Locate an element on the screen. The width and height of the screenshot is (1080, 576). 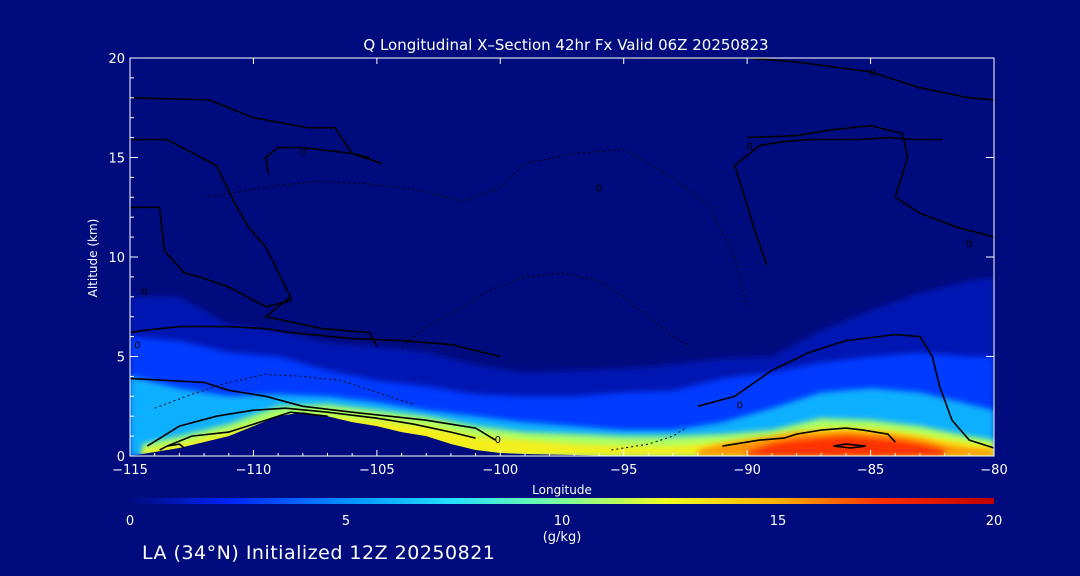
colorbar-tick-label: 5 is located at coordinates (346, 521).